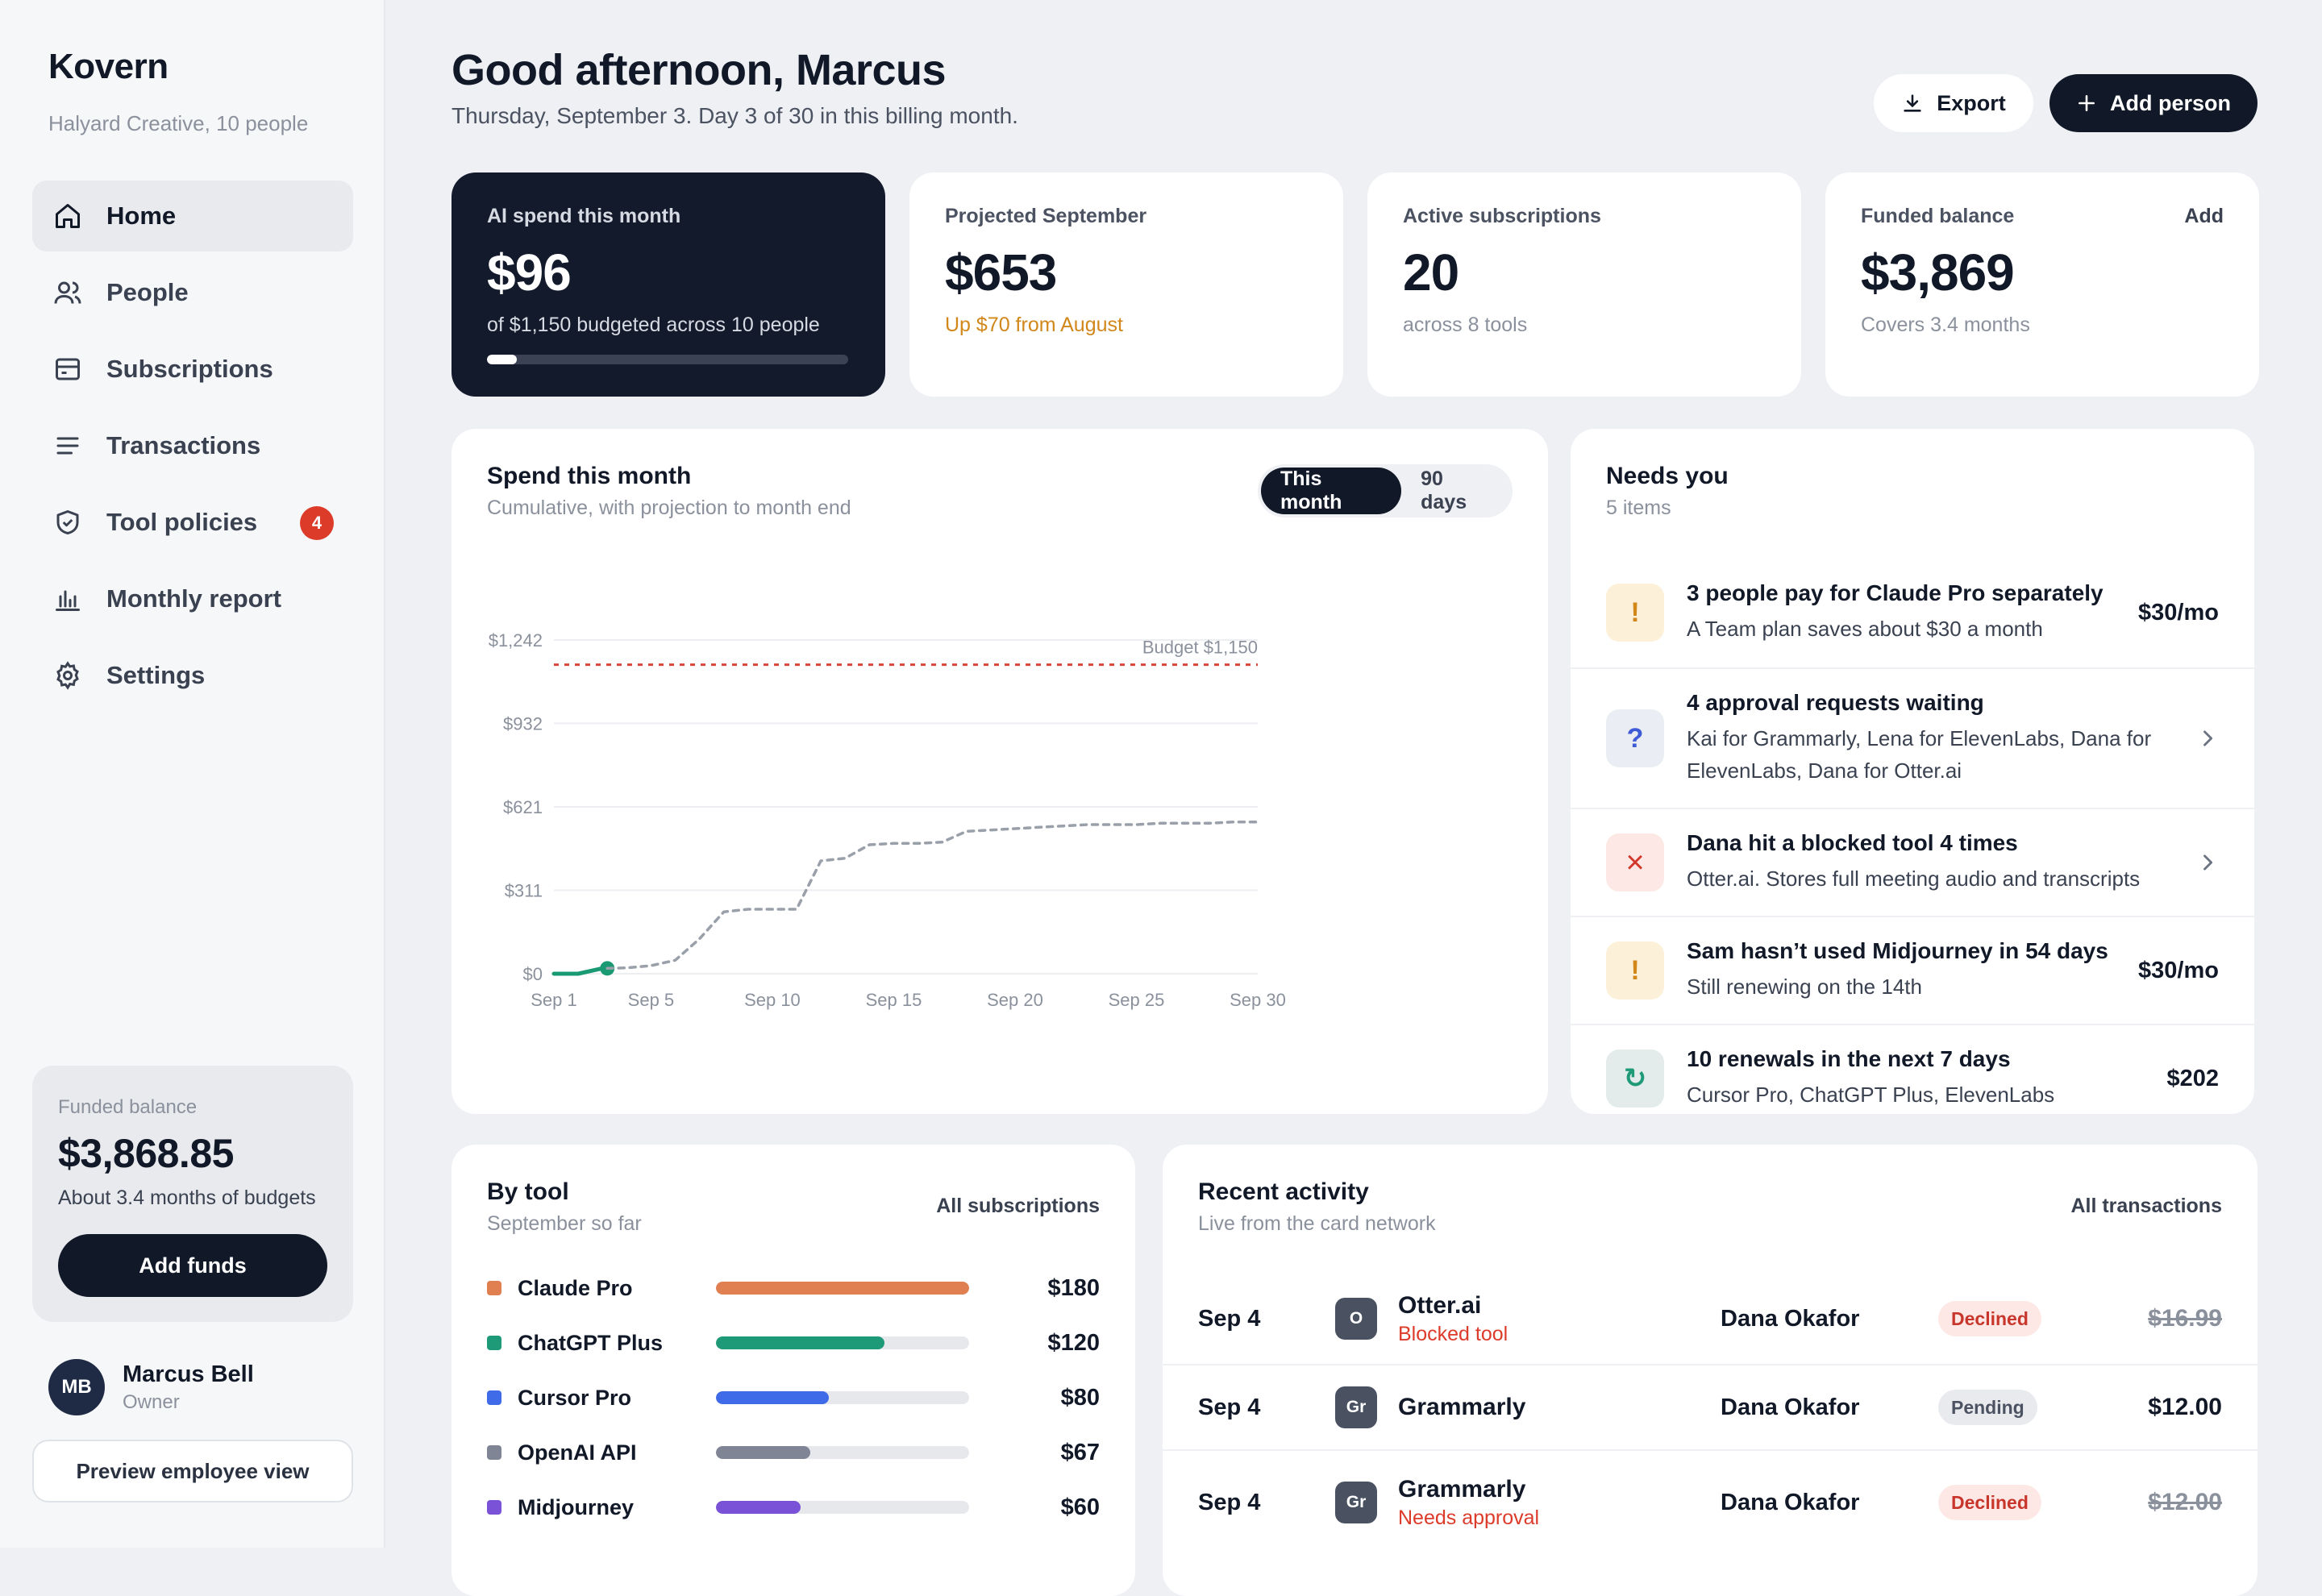 Image resolution: width=2322 pixels, height=1596 pixels. Describe the element at coordinates (1849, 1058) in the screenshot. I see `needs-item-title: 10 renewals in the next 7 days` at that location.